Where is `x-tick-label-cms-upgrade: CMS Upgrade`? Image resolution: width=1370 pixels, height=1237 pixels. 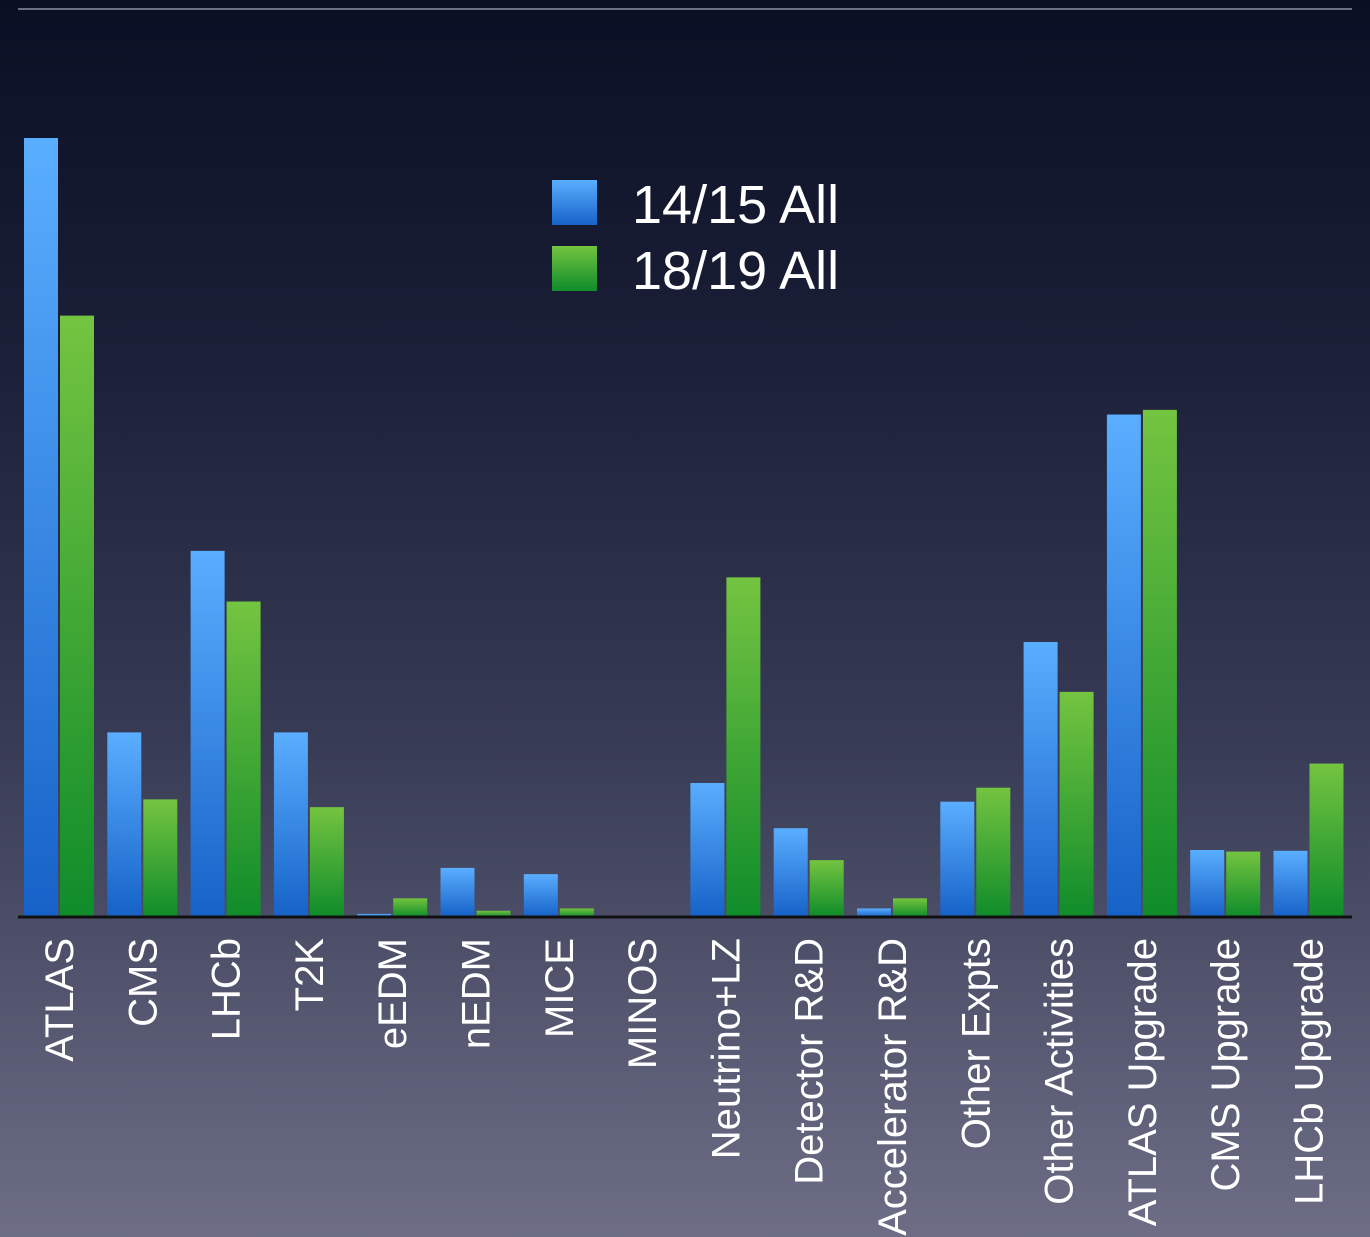 x-tick-label-cms-upgrade: CMS Upgrade is located at coordinates (1226, 1064).